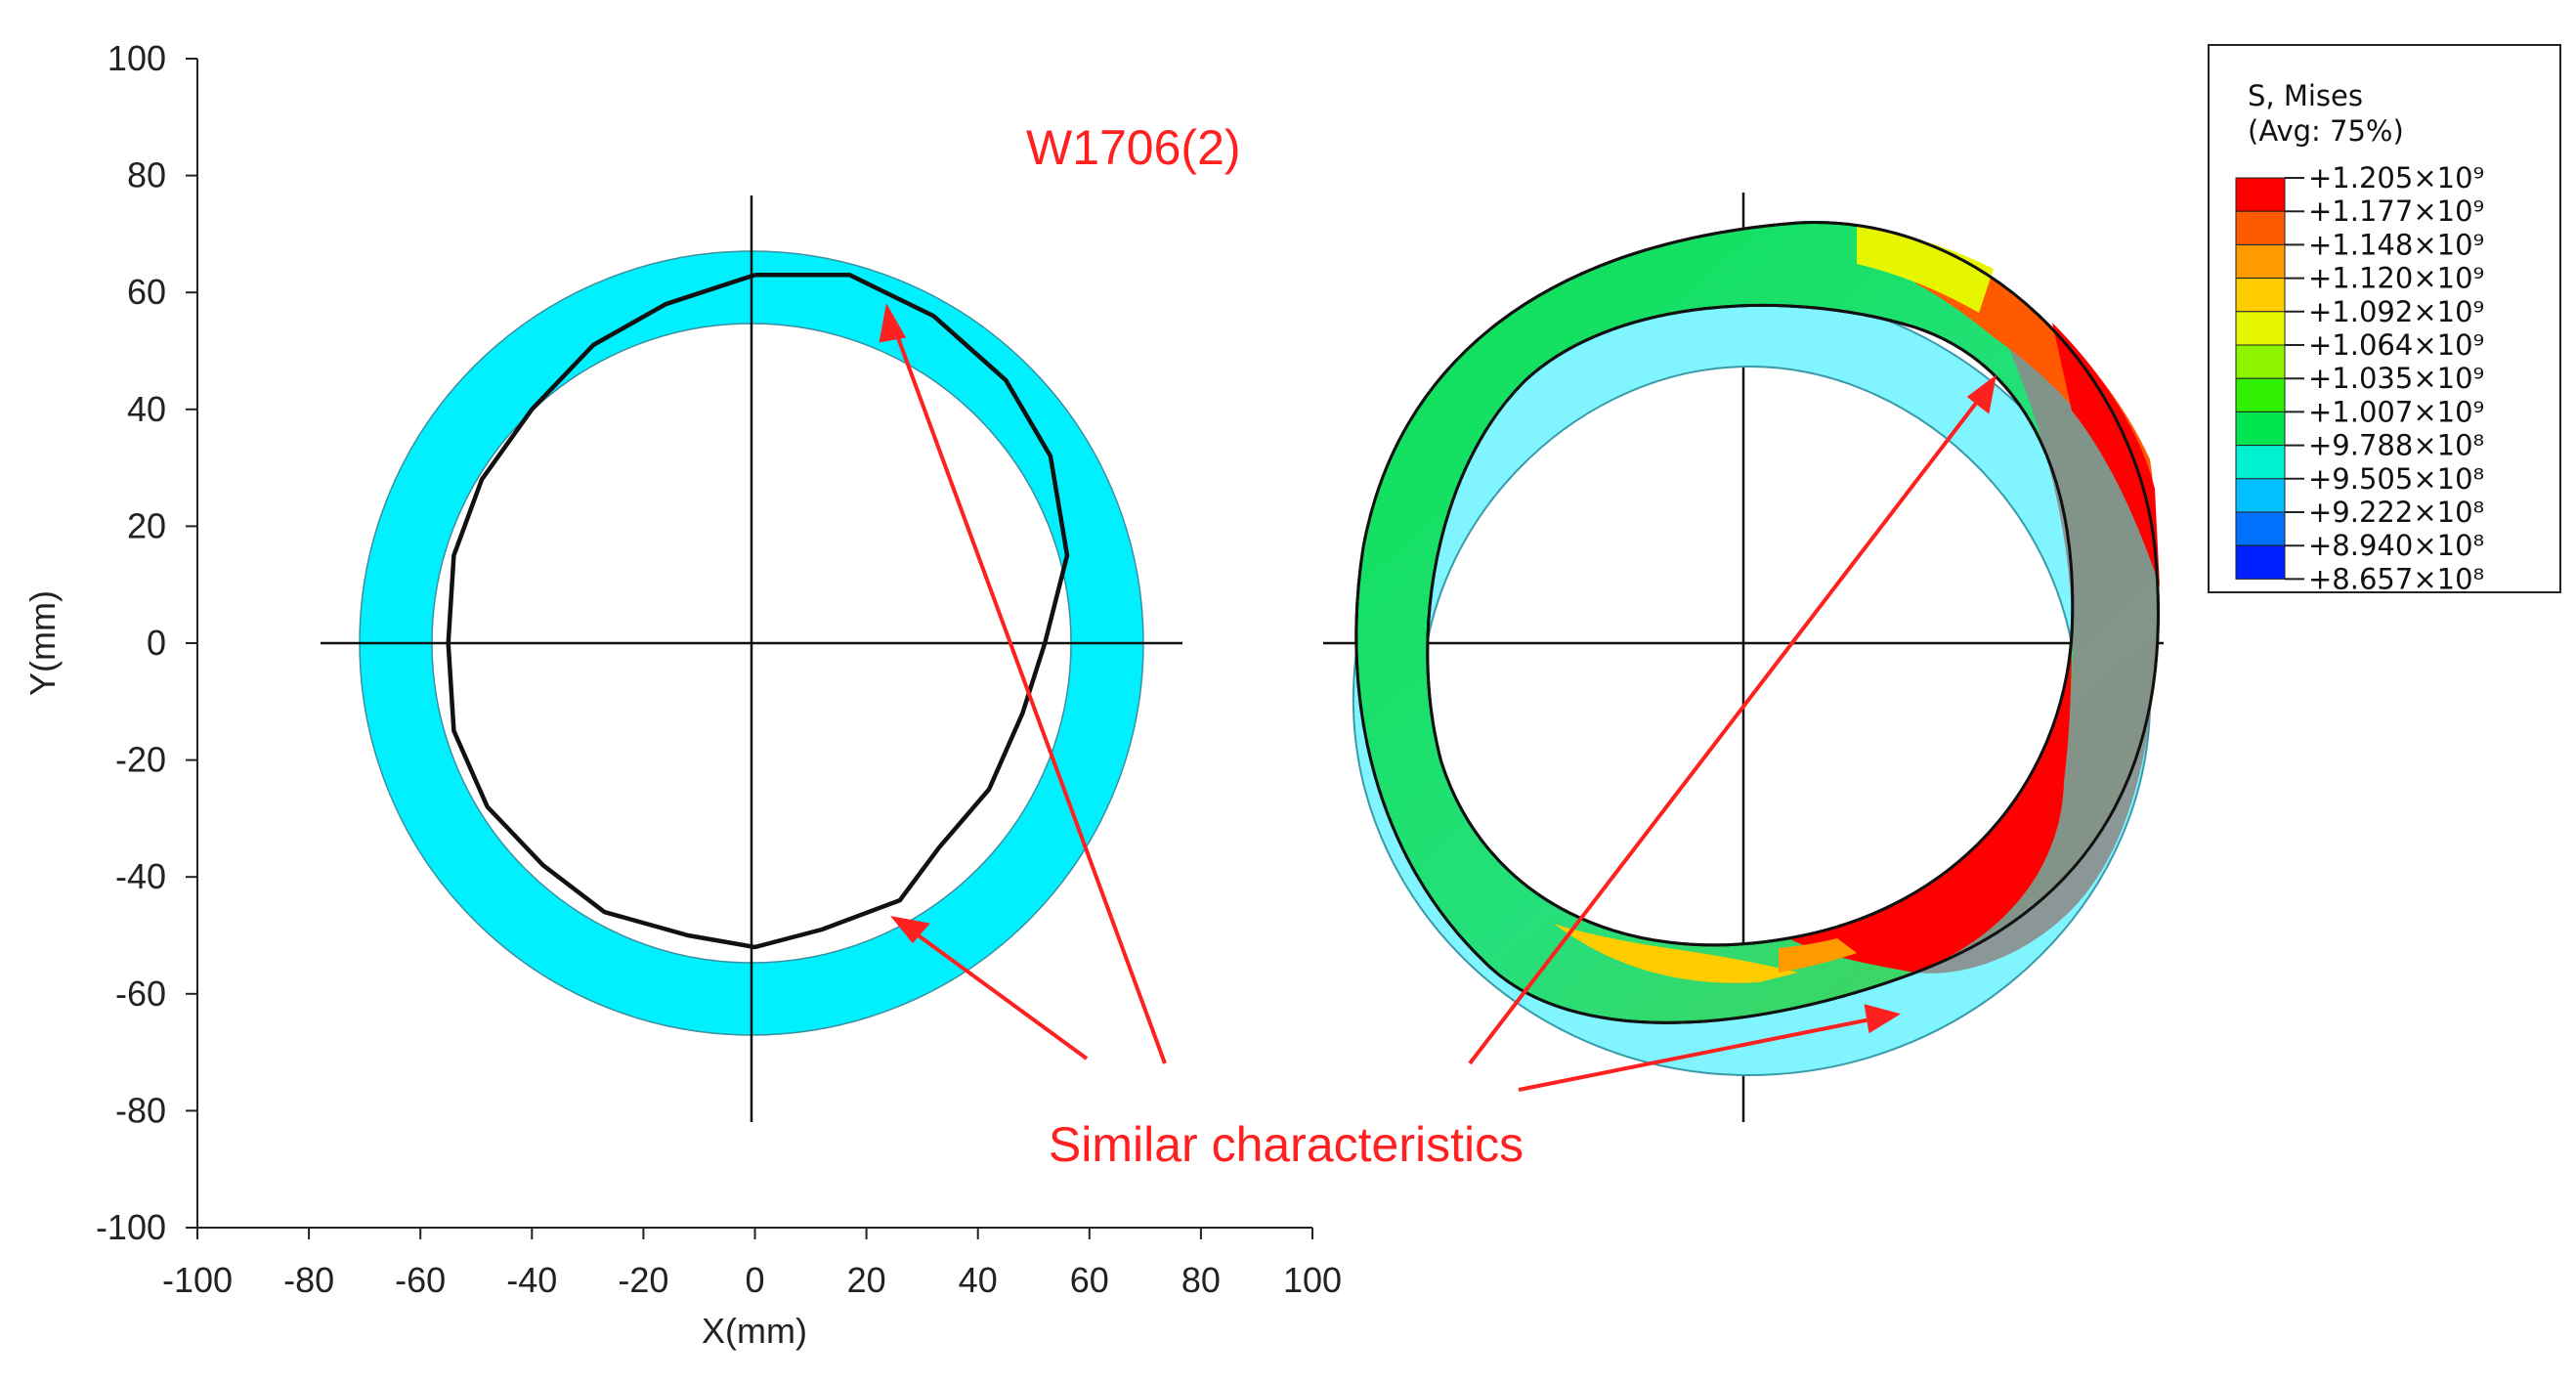 This screenshot has height=1385, width=2576. Describe the element at coordinates (2396, 411) in the screenshot. I see `legend-level-label: +1.007×10⁹` at that location.